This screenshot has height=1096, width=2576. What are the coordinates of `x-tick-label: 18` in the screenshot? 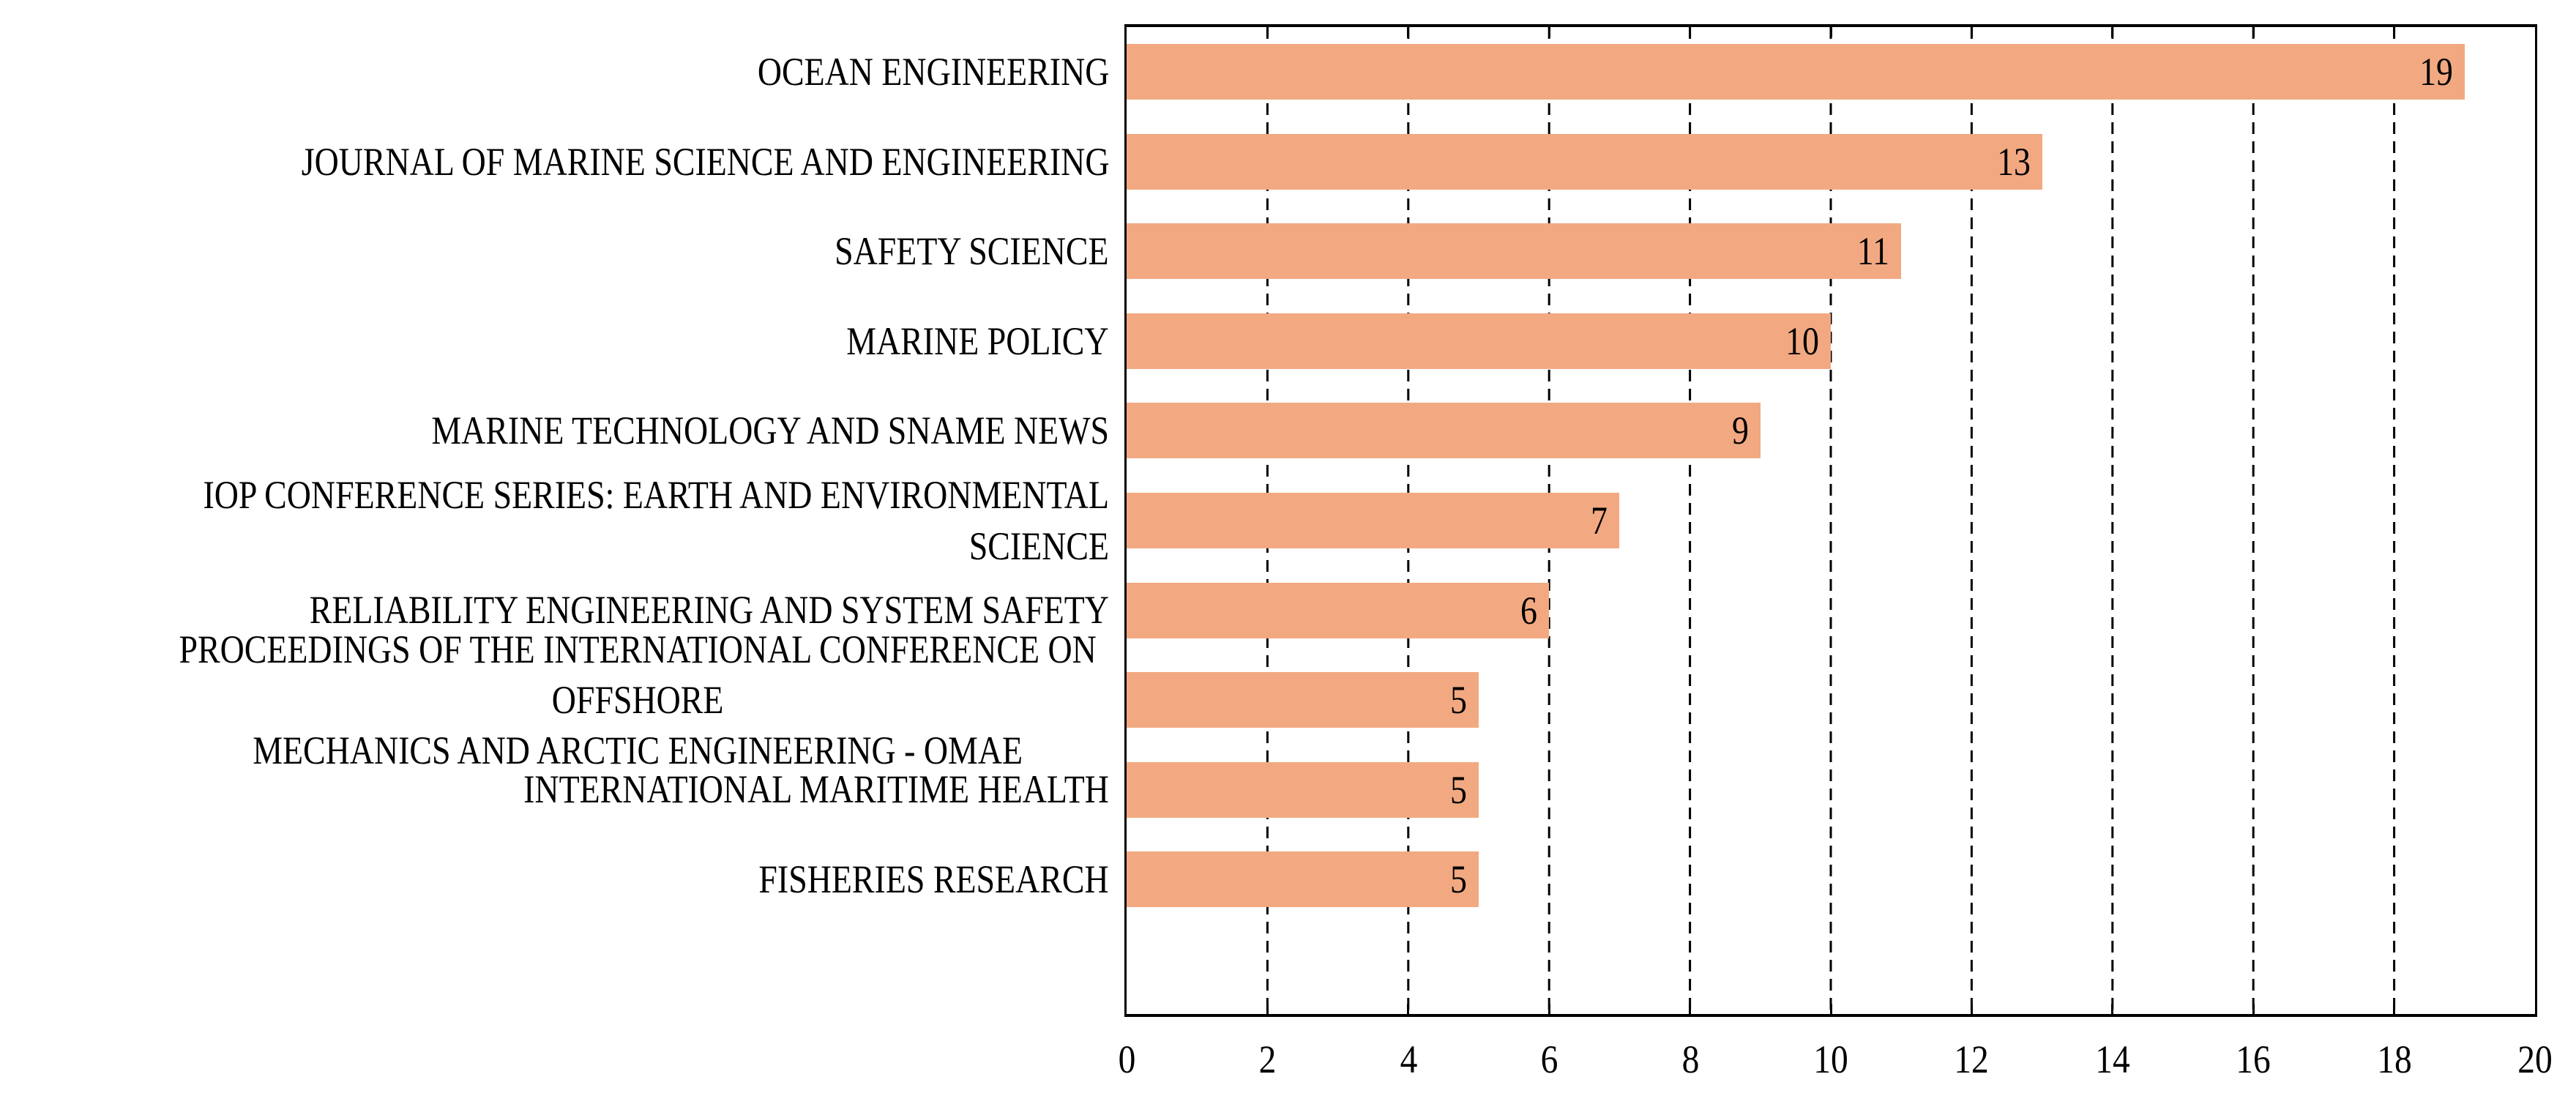 It's located at (2394, 1059).